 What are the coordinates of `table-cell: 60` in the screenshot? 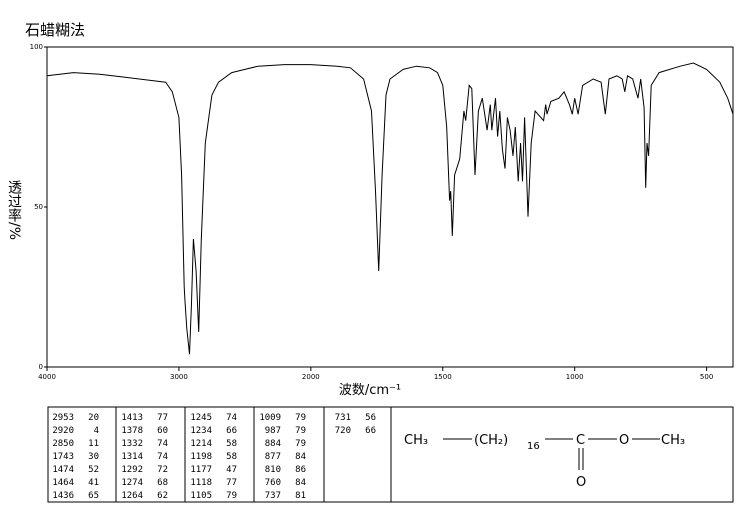 It's located at (162, 431).